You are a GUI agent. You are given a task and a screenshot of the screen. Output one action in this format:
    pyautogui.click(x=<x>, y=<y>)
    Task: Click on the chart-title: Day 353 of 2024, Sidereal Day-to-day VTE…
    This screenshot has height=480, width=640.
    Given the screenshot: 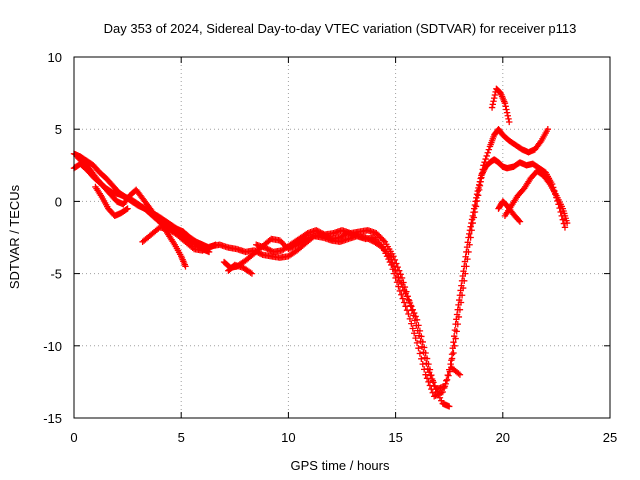 What is the action you would take?
    pyautogui.click(x=340, y=28)
    